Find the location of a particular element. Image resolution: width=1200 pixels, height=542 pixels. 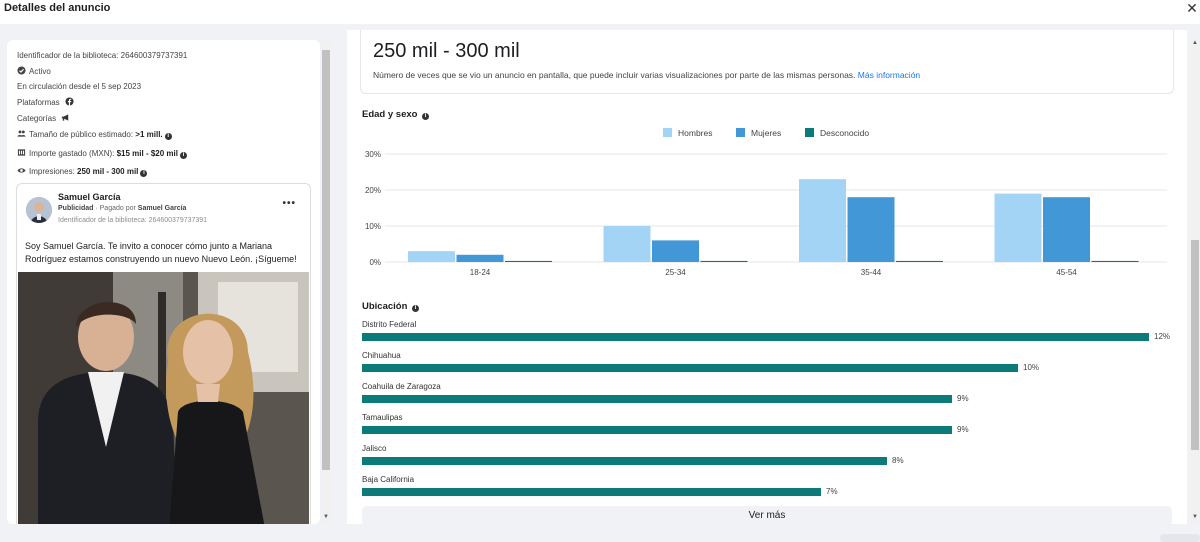

audience-label: Tamaño de público estimado: is located at coordinates (81, 134).